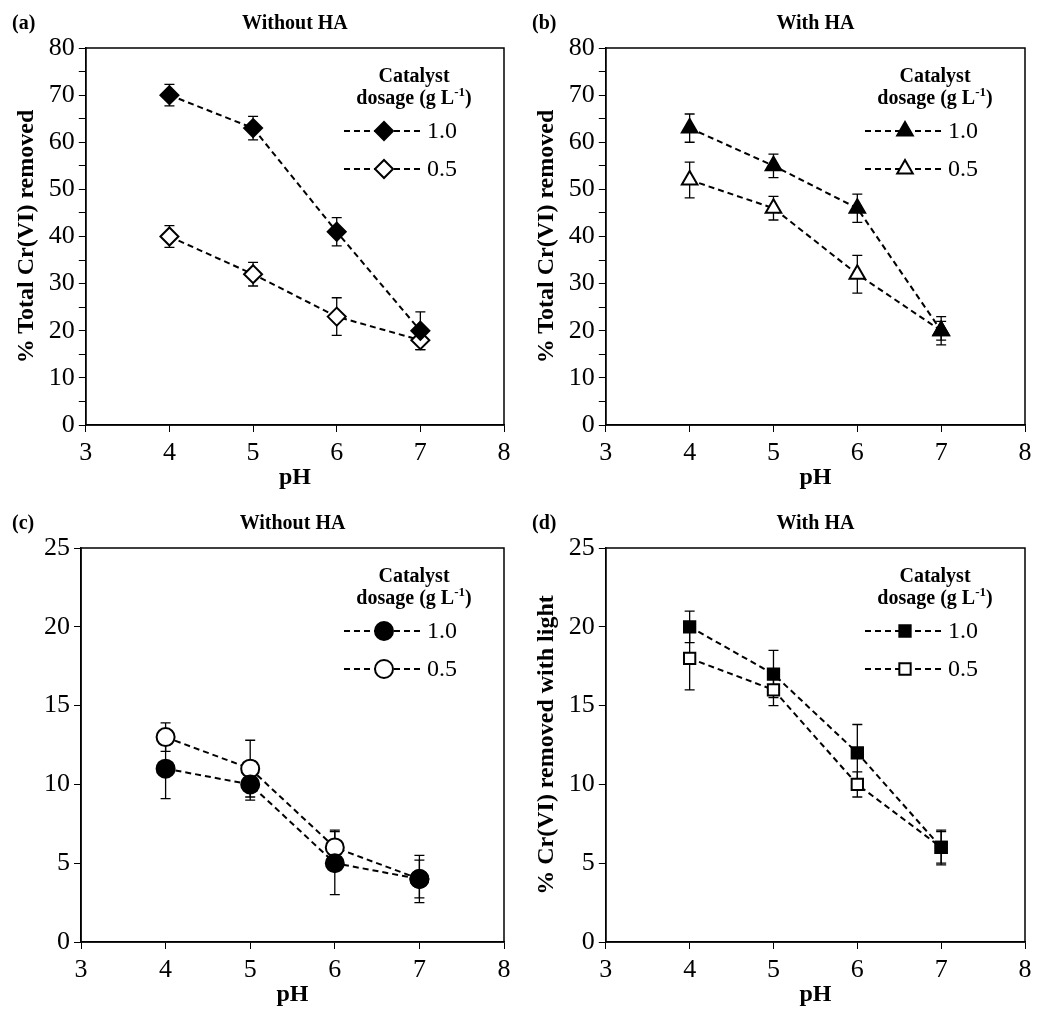  Describe the element at coordinates (544, 23) in the screenshot. I see `text: (b)` at that location.